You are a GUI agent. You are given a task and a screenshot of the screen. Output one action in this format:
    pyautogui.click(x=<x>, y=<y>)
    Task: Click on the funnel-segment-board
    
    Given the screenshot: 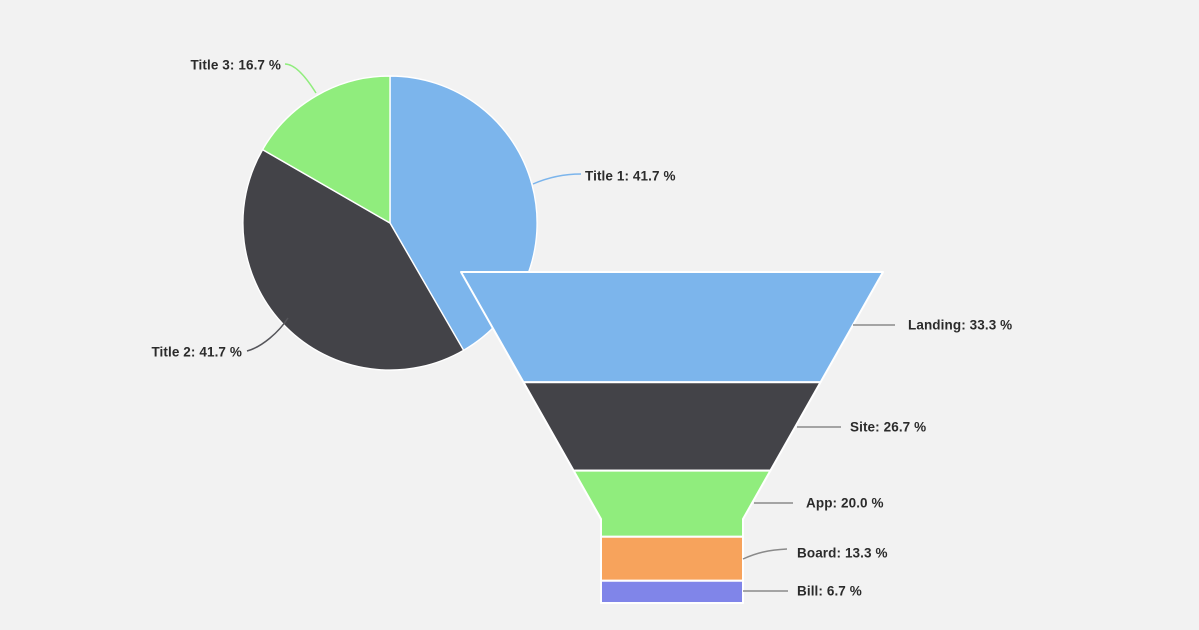 What is the action you would take?
    pyautogui.click(x=672, y=558)
    